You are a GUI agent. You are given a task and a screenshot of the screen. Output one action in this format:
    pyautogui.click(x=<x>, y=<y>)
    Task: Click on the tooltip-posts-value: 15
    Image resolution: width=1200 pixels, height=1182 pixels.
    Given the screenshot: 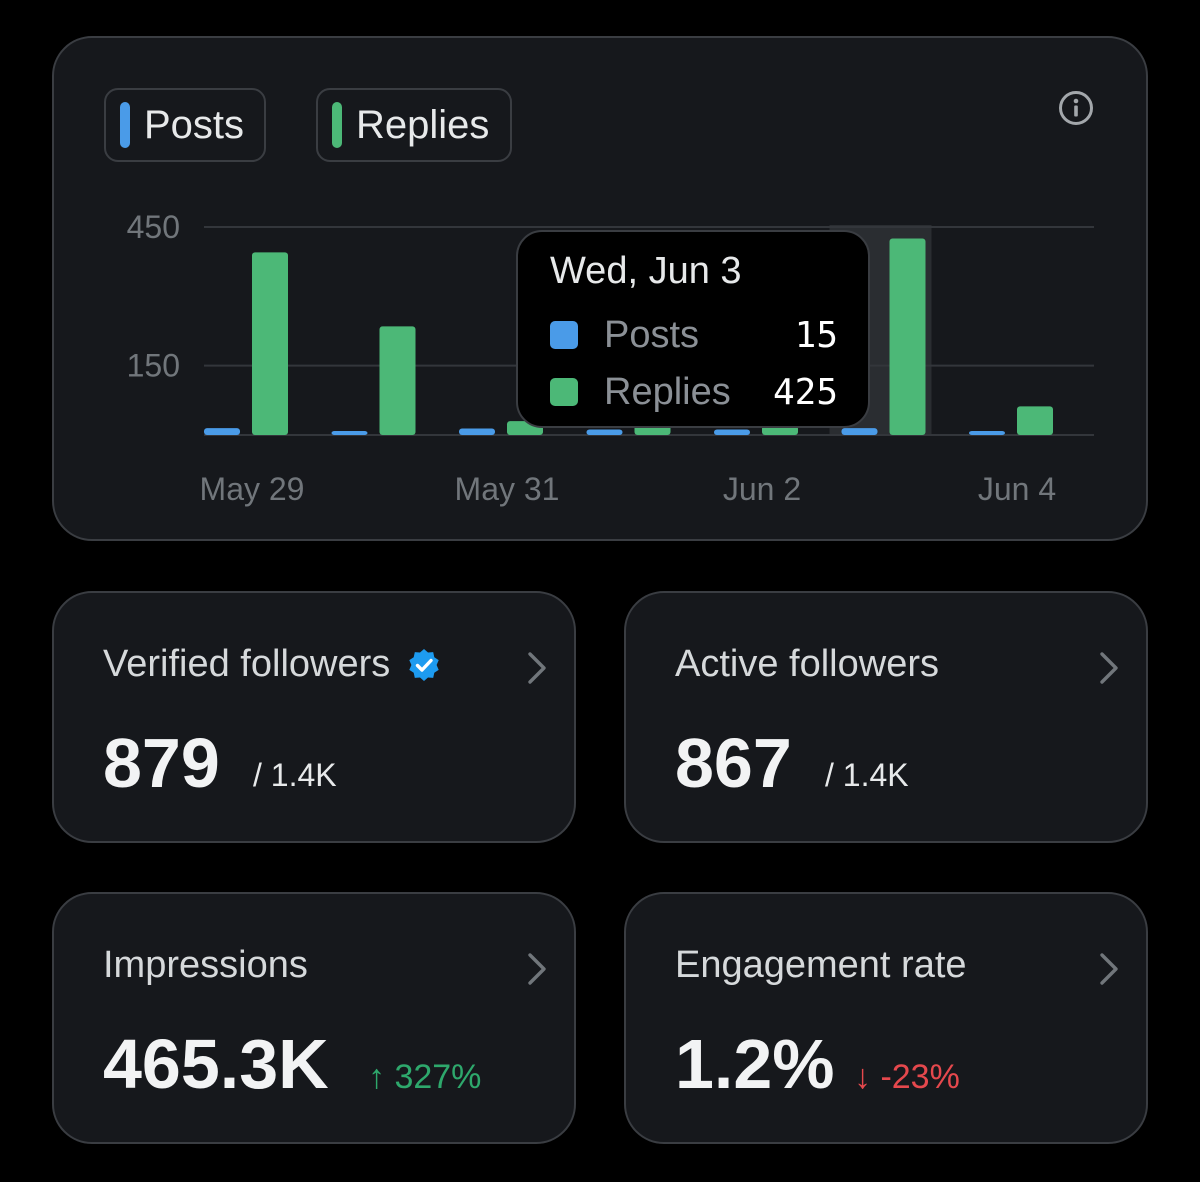 What is the action you would take?
    pyautogui.click(x=816, y=335)
    